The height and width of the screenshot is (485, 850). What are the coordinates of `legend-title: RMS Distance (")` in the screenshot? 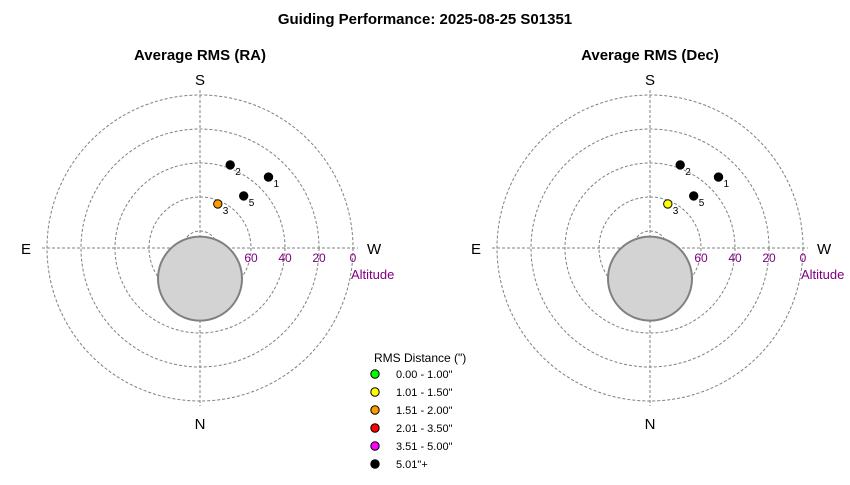 It's located at (420, 358).